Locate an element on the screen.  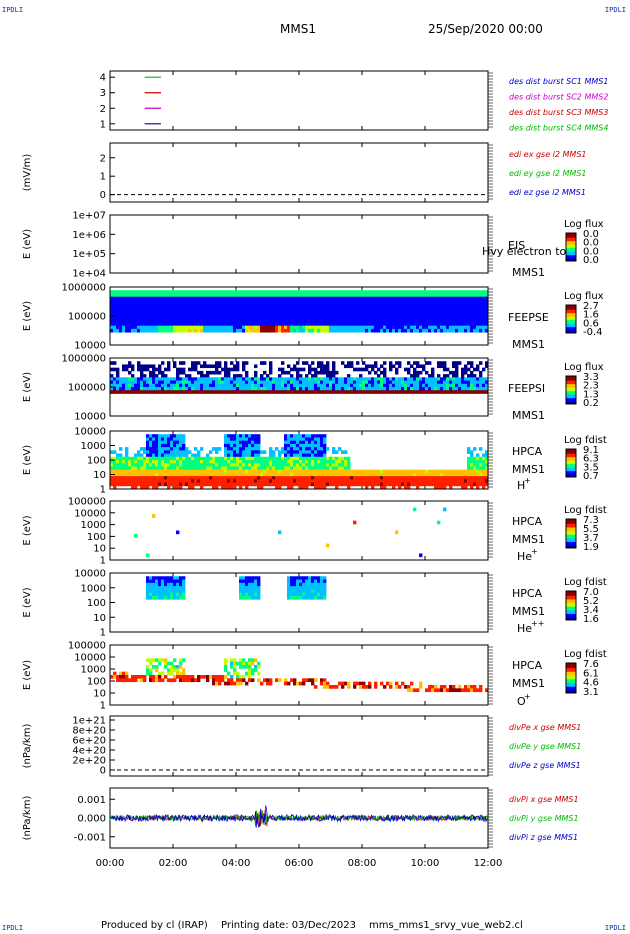
hpca_he1-pixel is located at coordinates (439, 522).